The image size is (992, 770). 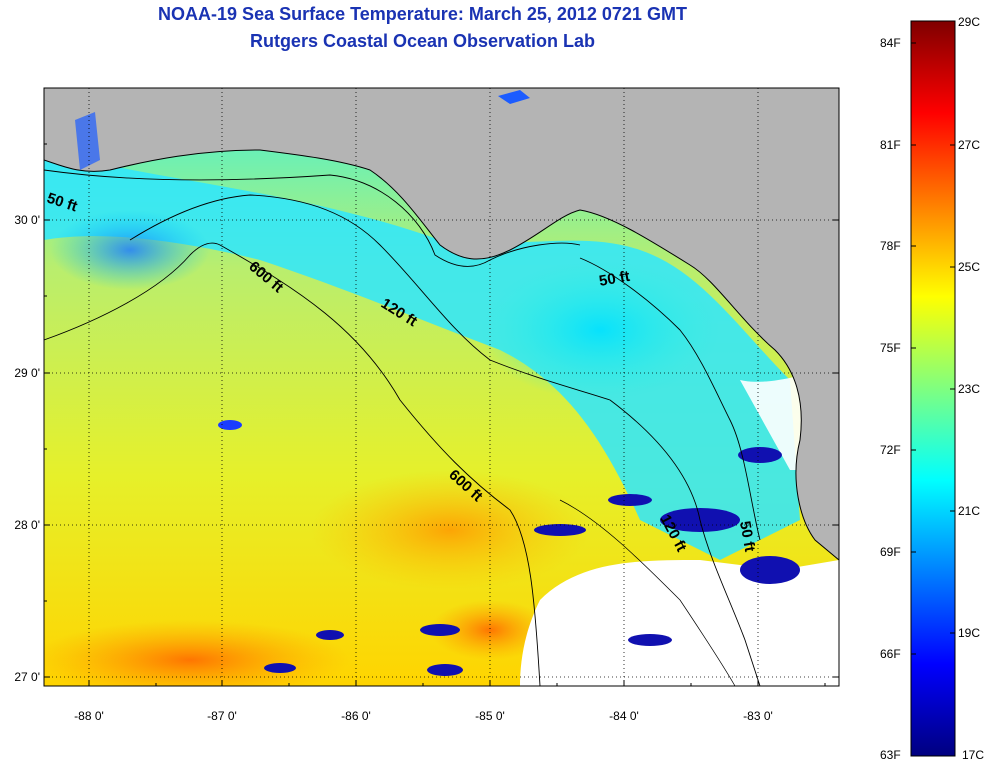 What do you see at coordinates (624, 716) in the screenshot?
I see `longitude-label: -84 0'` at bounding box center [624, 716].